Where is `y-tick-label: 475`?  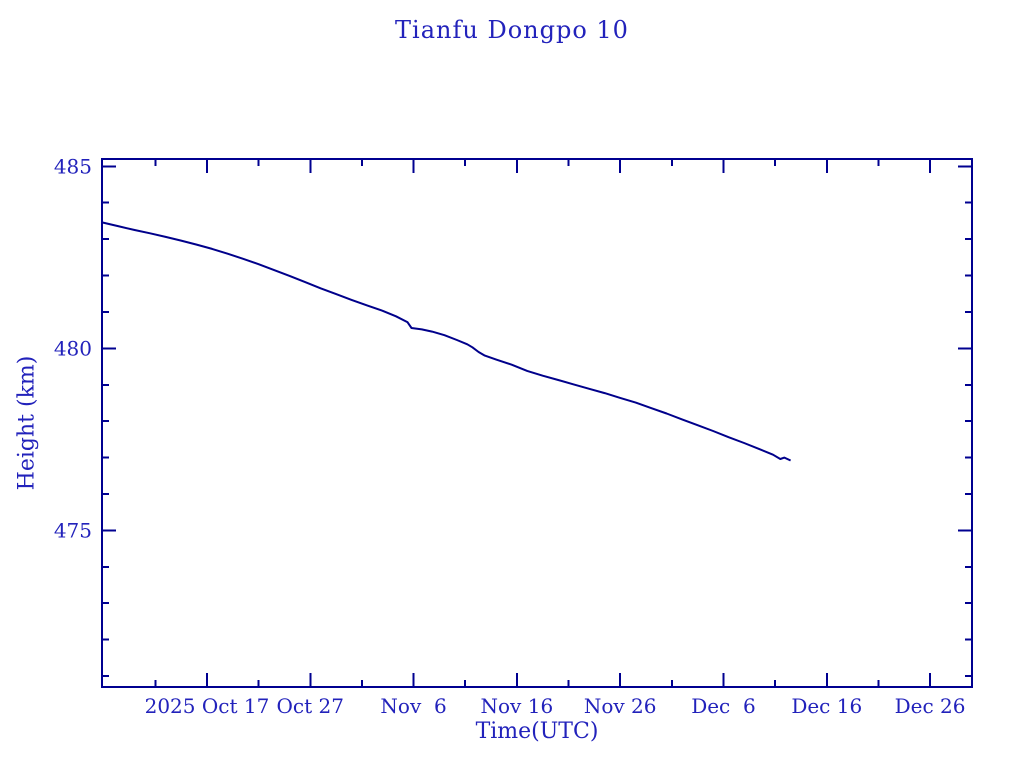
y-tick-label: 475 is located at coordinates (73, 530).